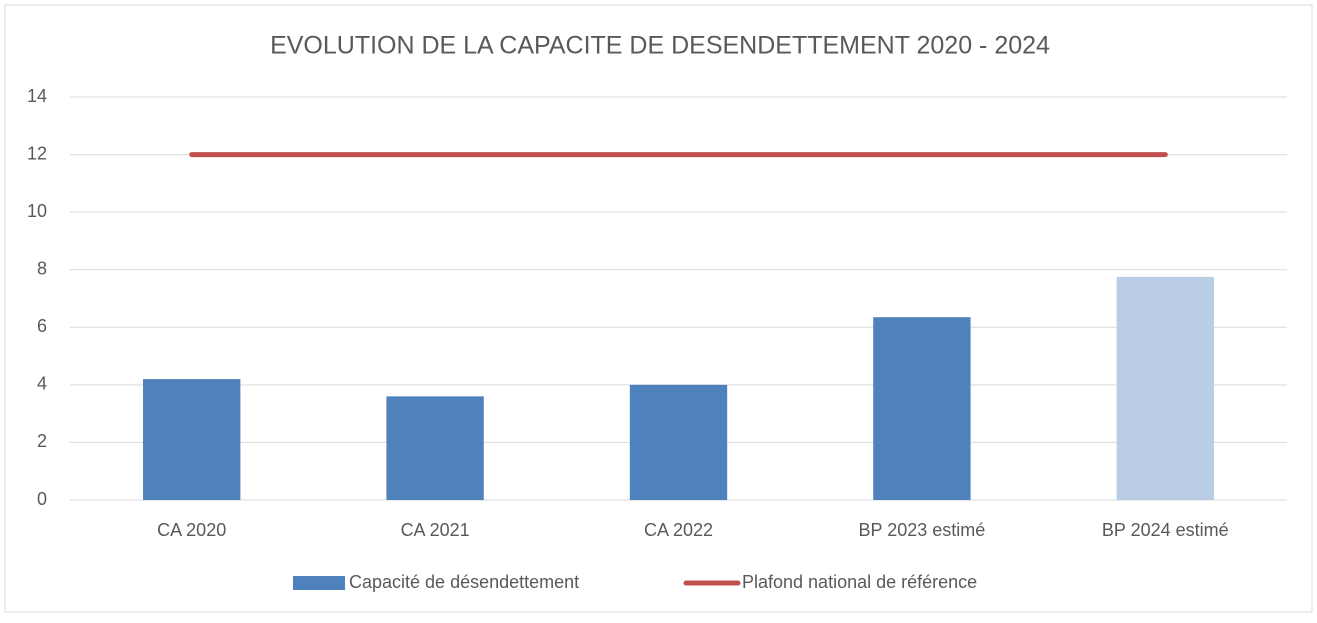  I want to click on y-tick-label: 4, so click(42, 384).